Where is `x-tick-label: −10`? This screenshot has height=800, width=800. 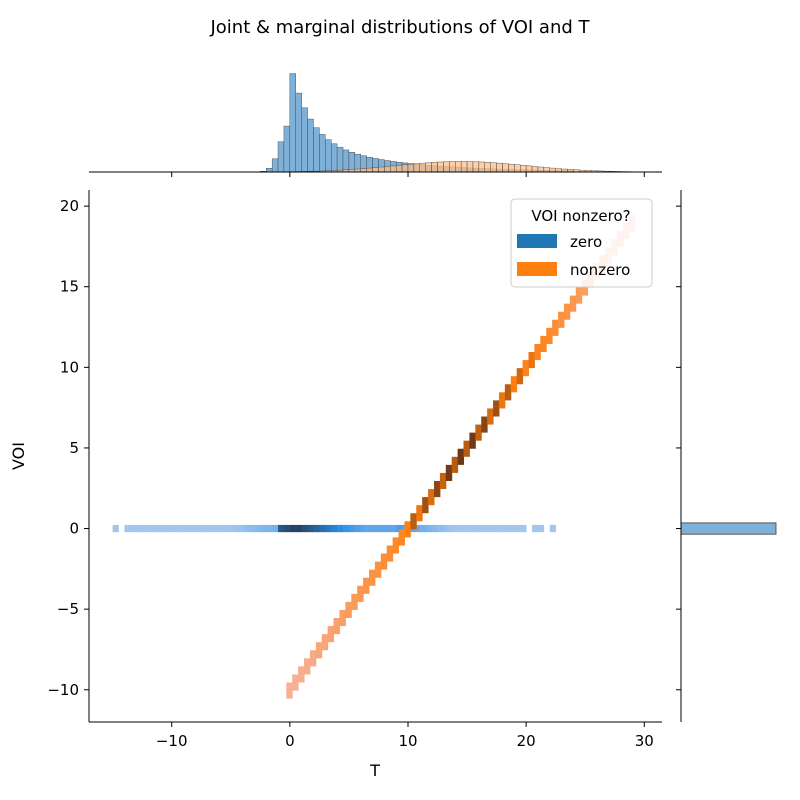 x-tick-label: −10 is located at coordinates (172, 741).